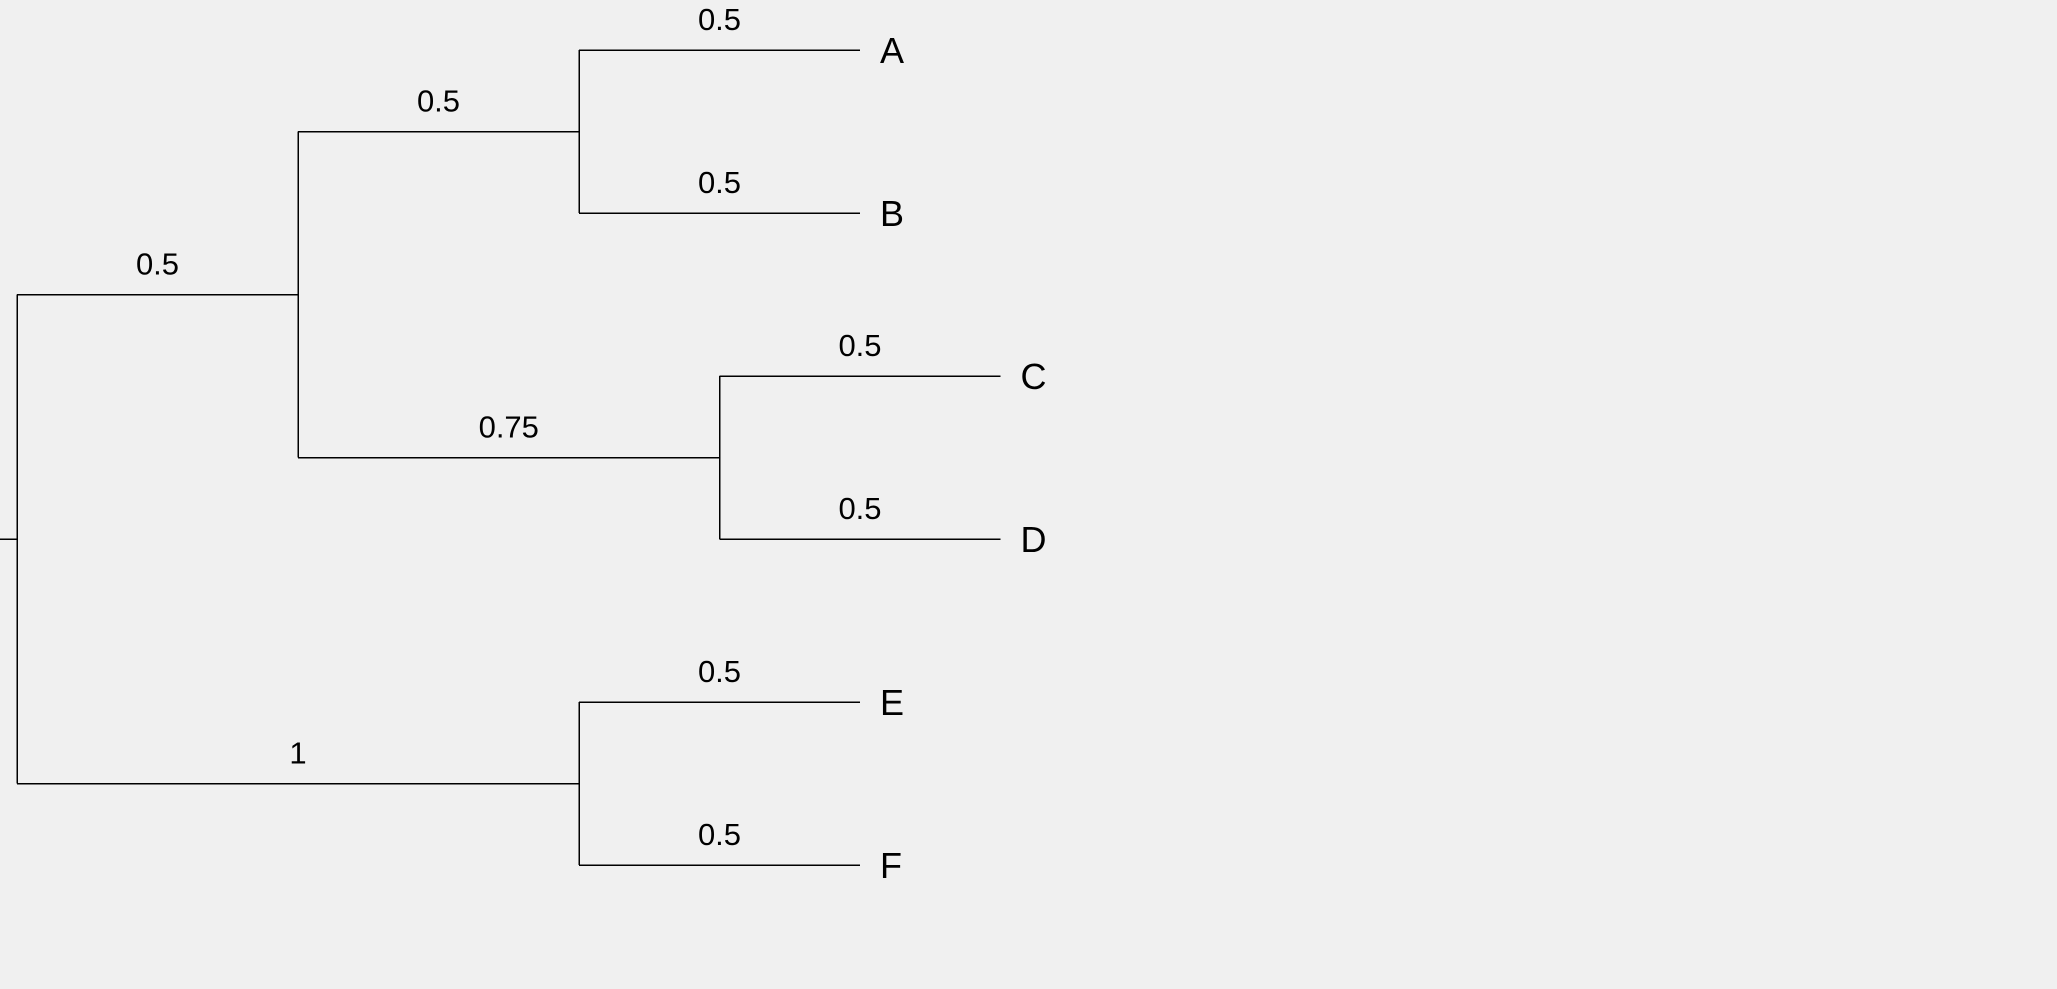 Image resolution: width=2057 pixels, height=989 pixels. Describe the element at coordinates (892, 213) in the screenshot. I see `leaf-label-b: B` at that location.